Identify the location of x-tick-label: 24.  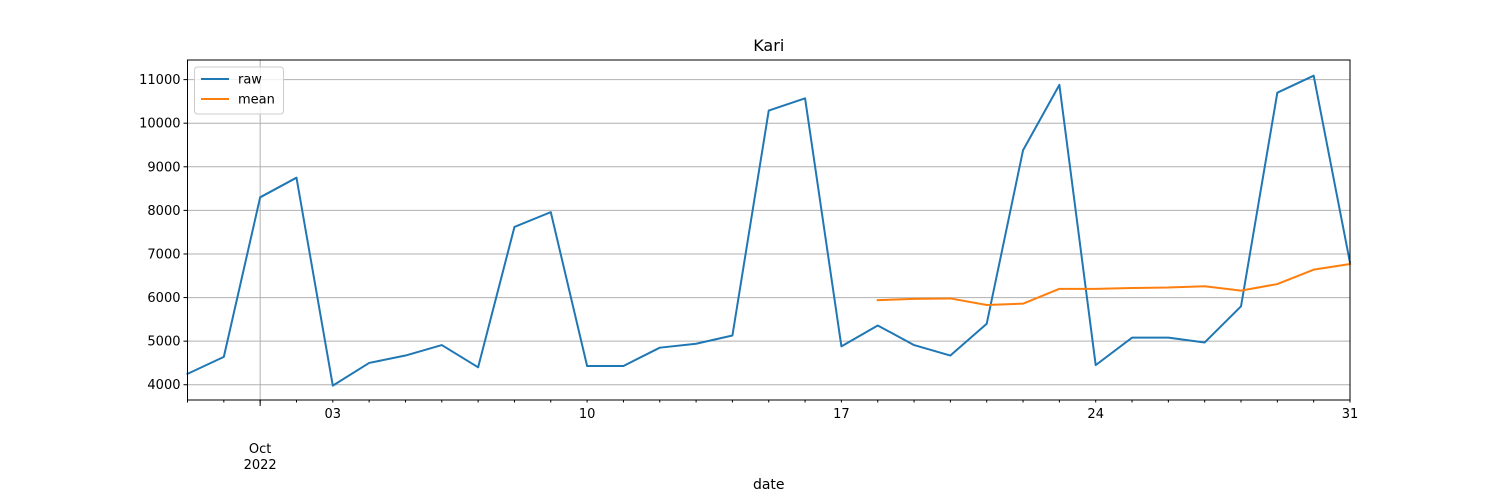
(1095, 414).